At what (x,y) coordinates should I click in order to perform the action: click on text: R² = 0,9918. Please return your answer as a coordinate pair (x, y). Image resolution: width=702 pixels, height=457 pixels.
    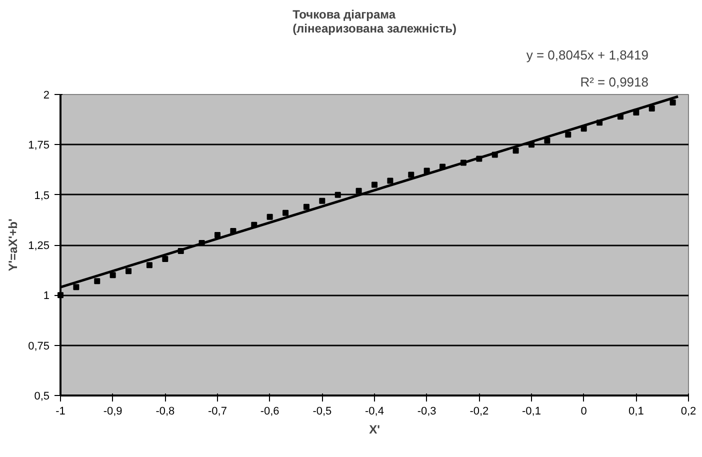
    Looking at the image, I should click on (614, 82).